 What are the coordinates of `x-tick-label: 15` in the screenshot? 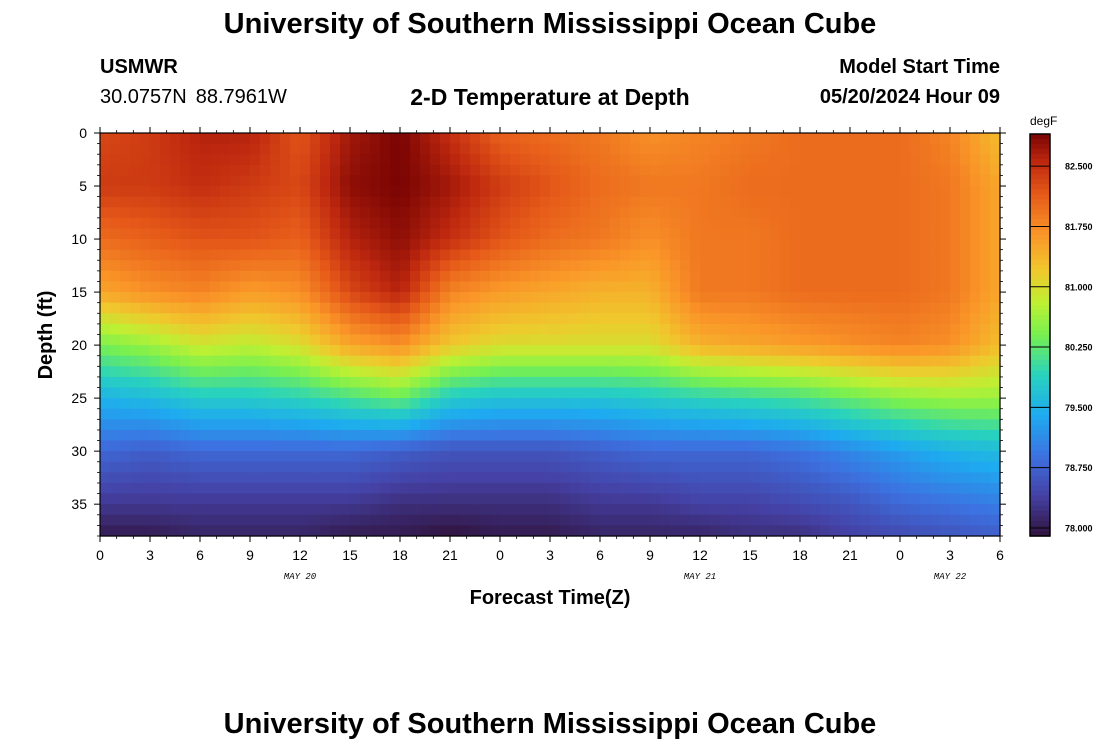 It's located at (350, 555).